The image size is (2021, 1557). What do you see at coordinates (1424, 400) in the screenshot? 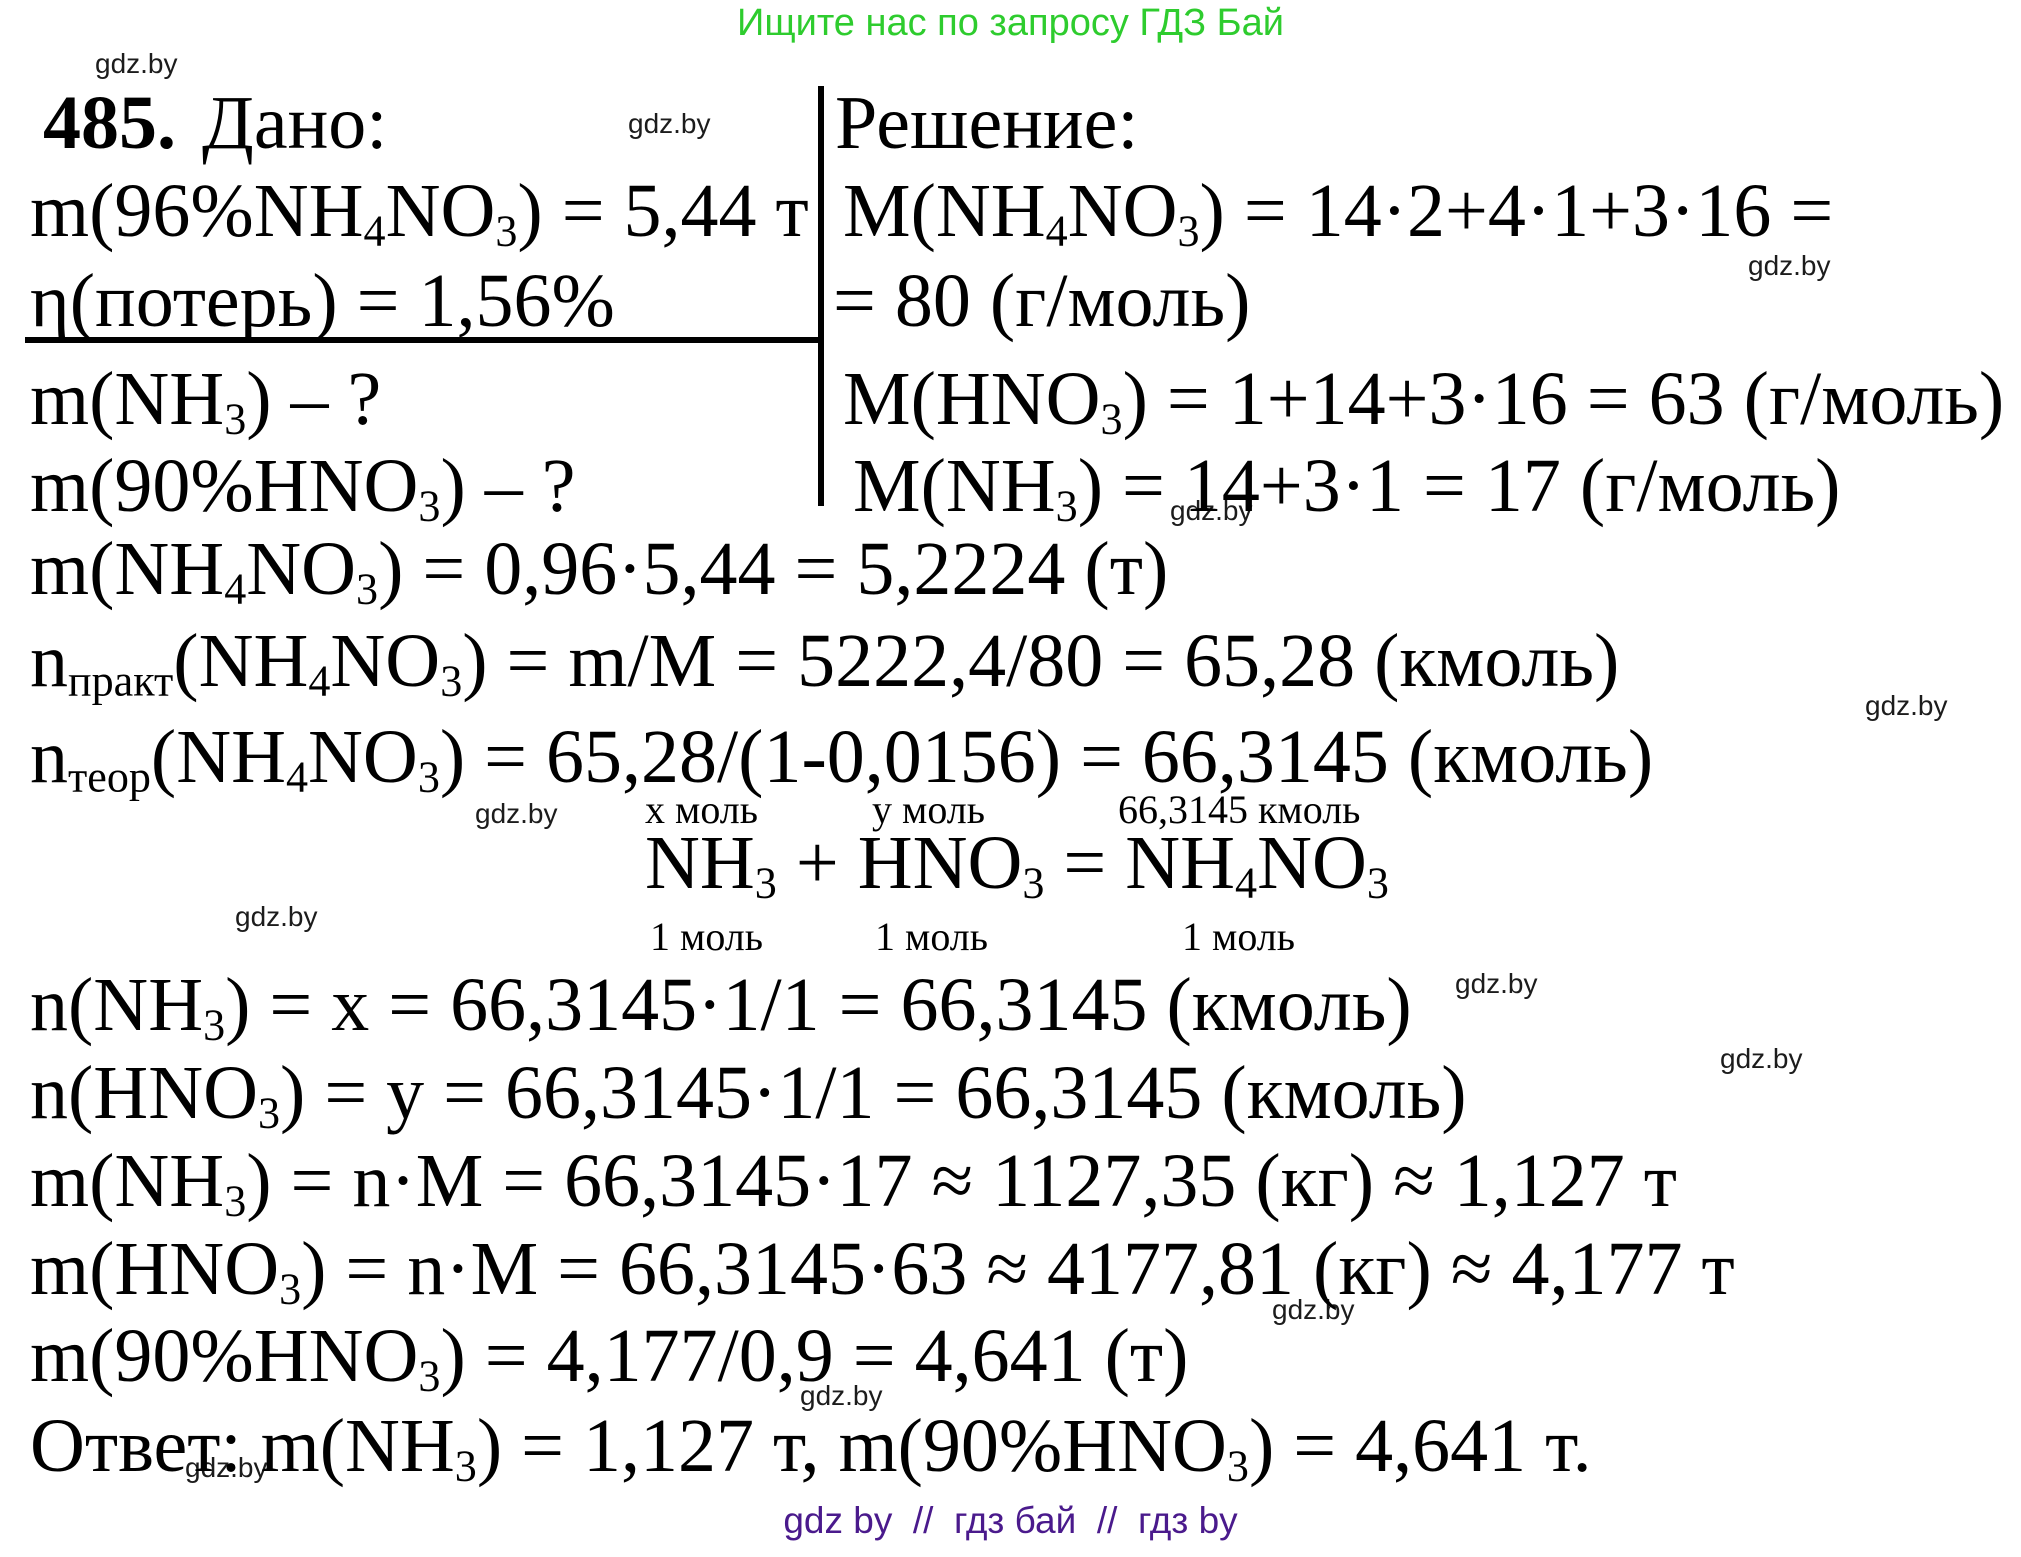
I see `molar-mass-line-3: M(HNO3) = 1+14+3·16 = 63 (г/моль)` at bounding box center [1424, 400].